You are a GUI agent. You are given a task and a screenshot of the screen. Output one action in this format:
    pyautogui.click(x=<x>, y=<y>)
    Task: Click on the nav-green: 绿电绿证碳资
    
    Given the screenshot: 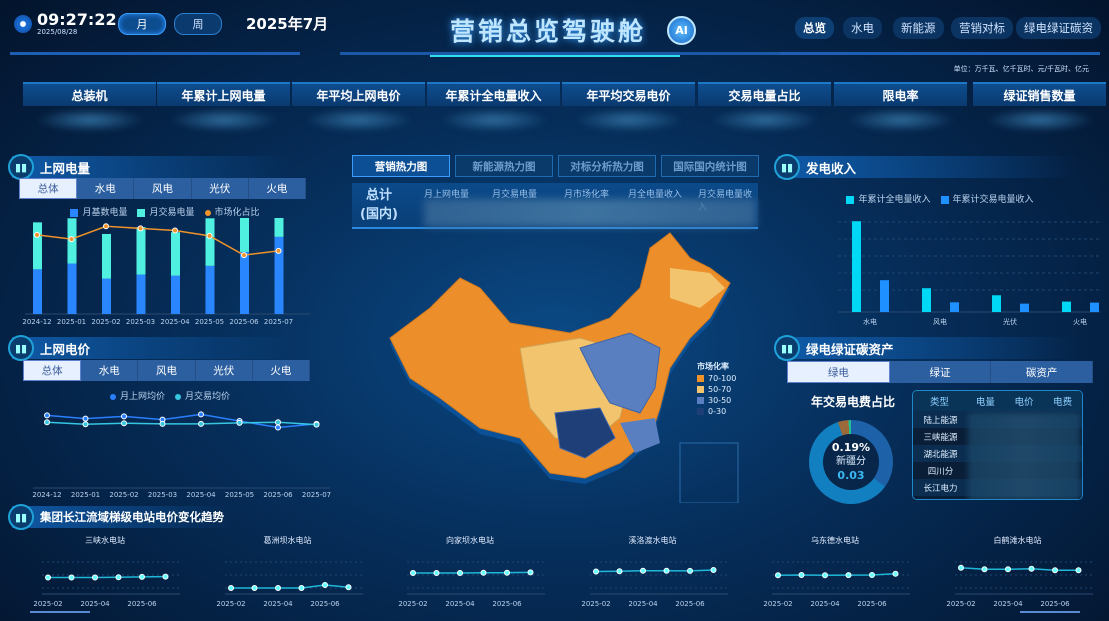 What is the action you would take?
    pyautogui.click(x=1058, y=28)
    